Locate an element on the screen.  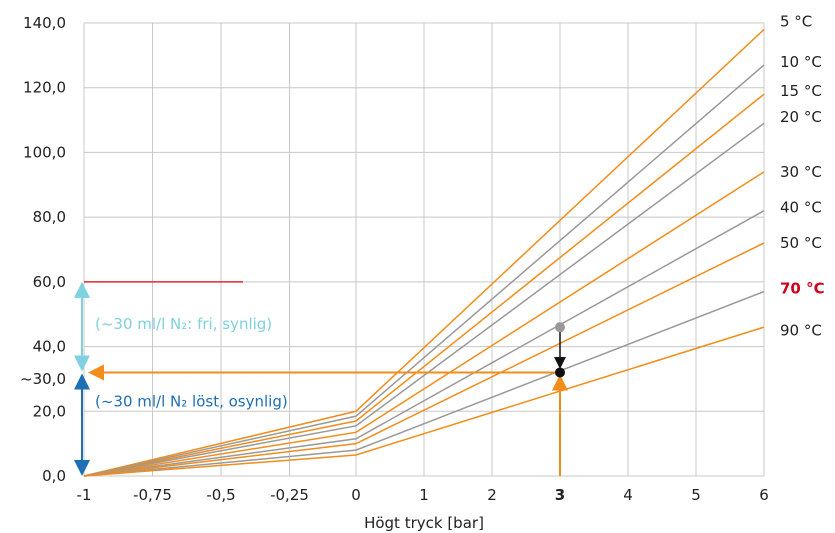
dissolved-gas-note: (~30 ml/l N₂ löst, osynlig) is located at coordinates (191, 402).